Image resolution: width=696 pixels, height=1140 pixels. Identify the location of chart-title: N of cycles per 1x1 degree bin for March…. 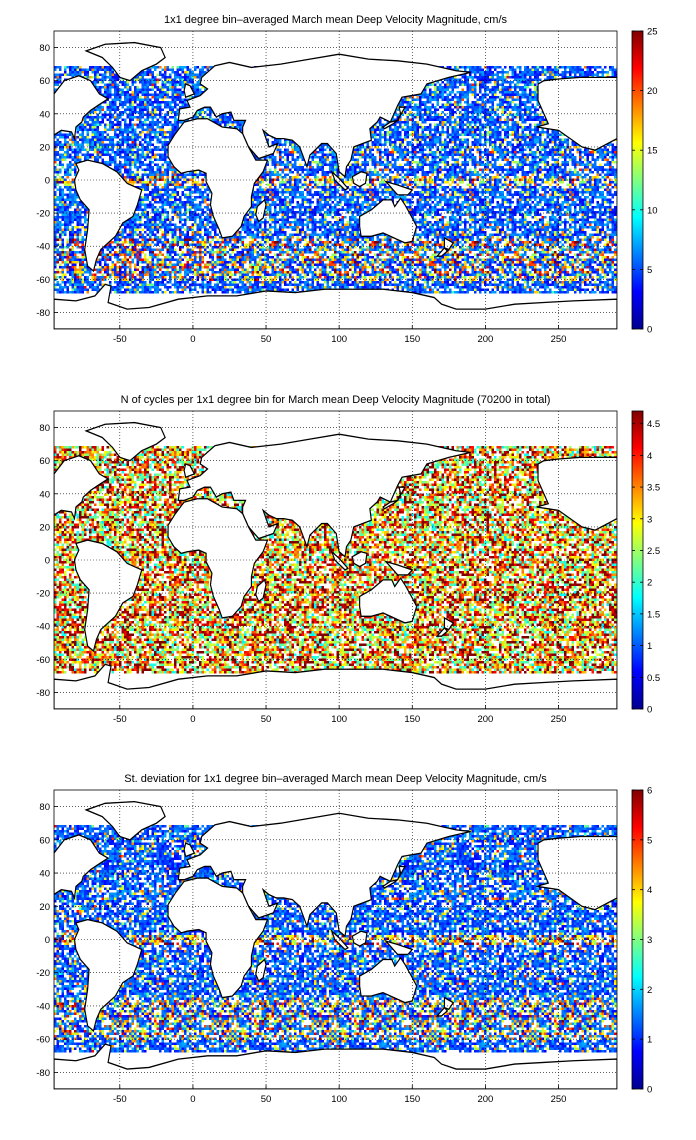
(336, 400).